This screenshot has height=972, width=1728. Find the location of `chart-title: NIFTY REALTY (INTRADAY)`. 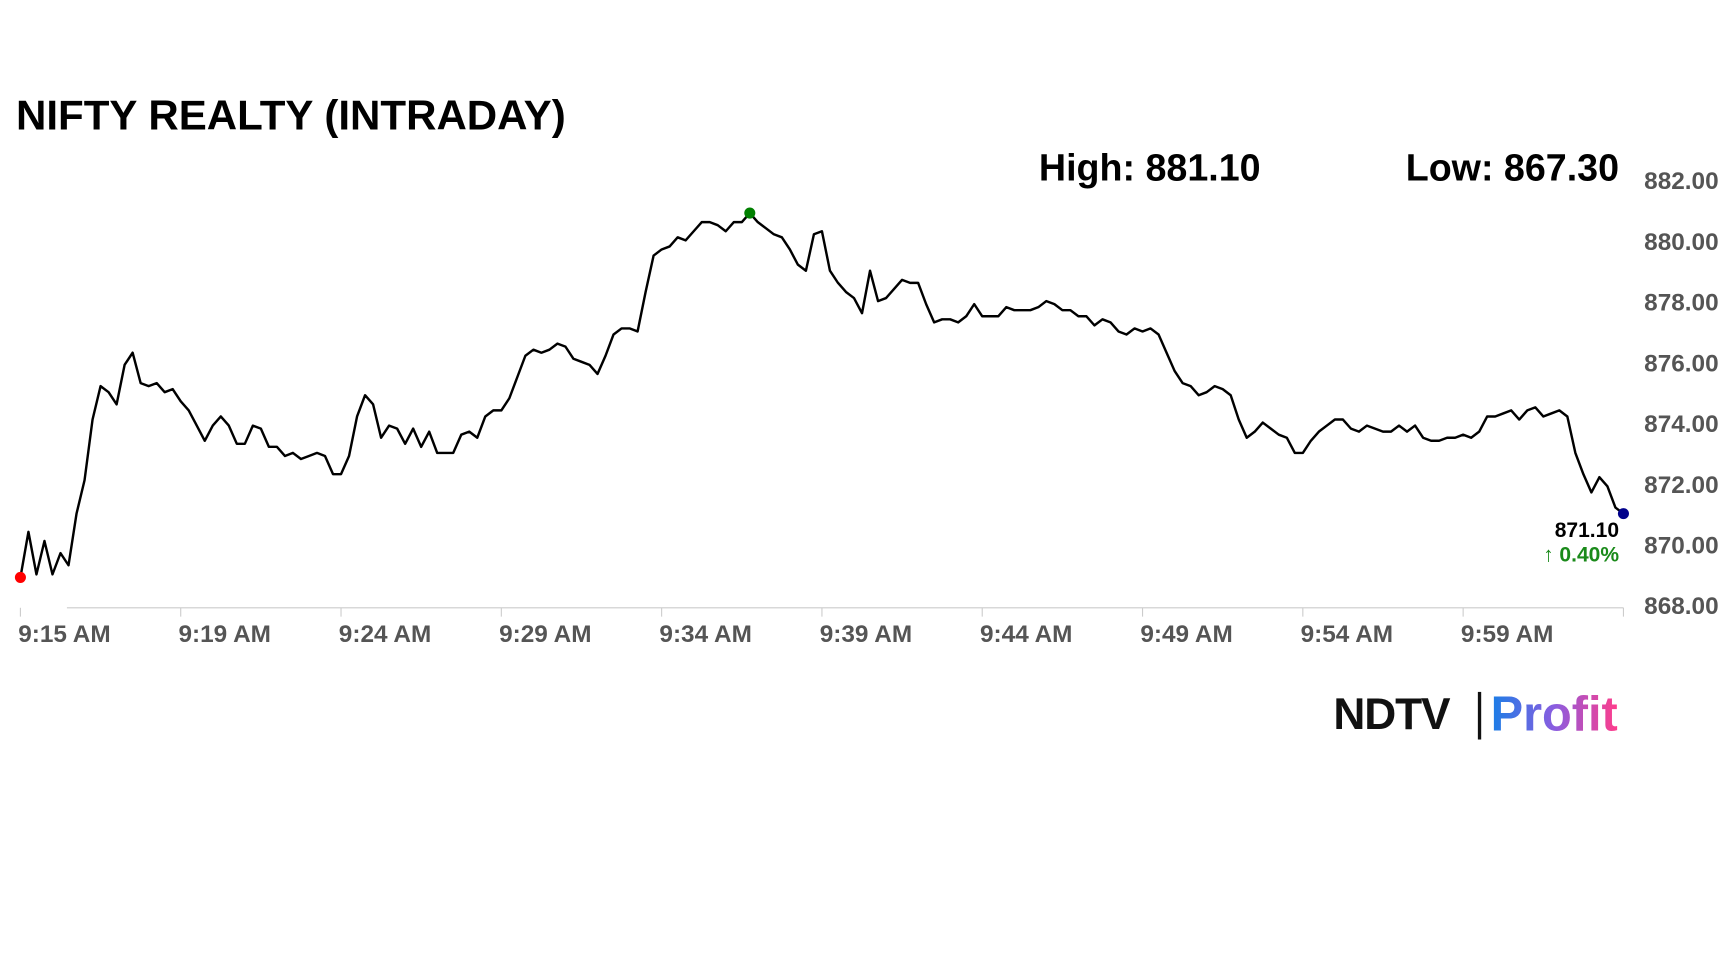

chart-title: NIFTY REALTY (INTRADAY) is located at coordinates (291, 115).